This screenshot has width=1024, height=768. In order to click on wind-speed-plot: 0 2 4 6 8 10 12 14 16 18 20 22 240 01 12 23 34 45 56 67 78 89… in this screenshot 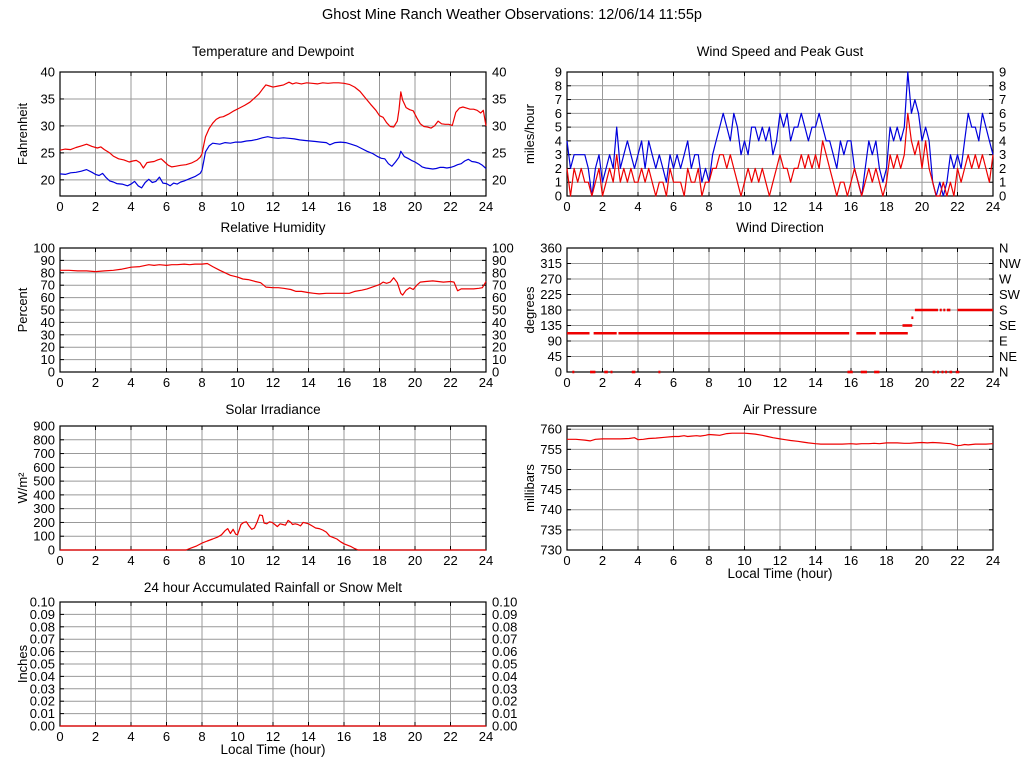, I will do `click(780, 140)`.